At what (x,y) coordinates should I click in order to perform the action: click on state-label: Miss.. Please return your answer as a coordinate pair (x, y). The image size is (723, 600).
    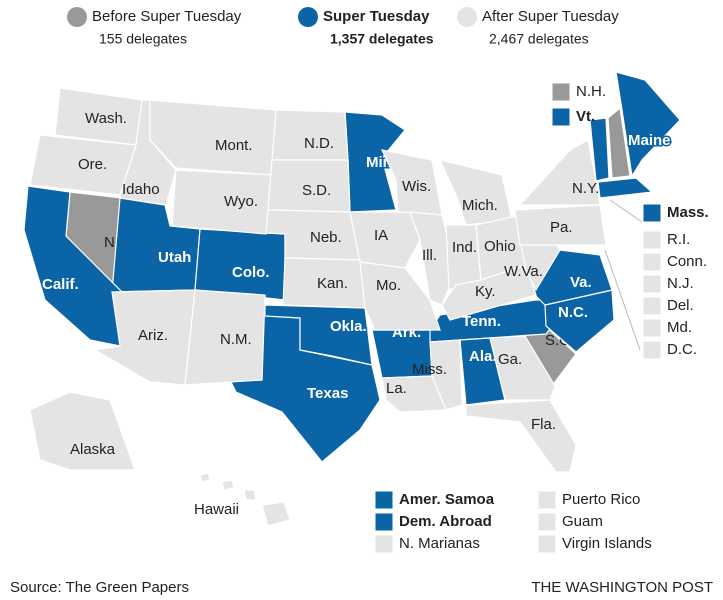
    Looking at the image, I should click on (429, 369).